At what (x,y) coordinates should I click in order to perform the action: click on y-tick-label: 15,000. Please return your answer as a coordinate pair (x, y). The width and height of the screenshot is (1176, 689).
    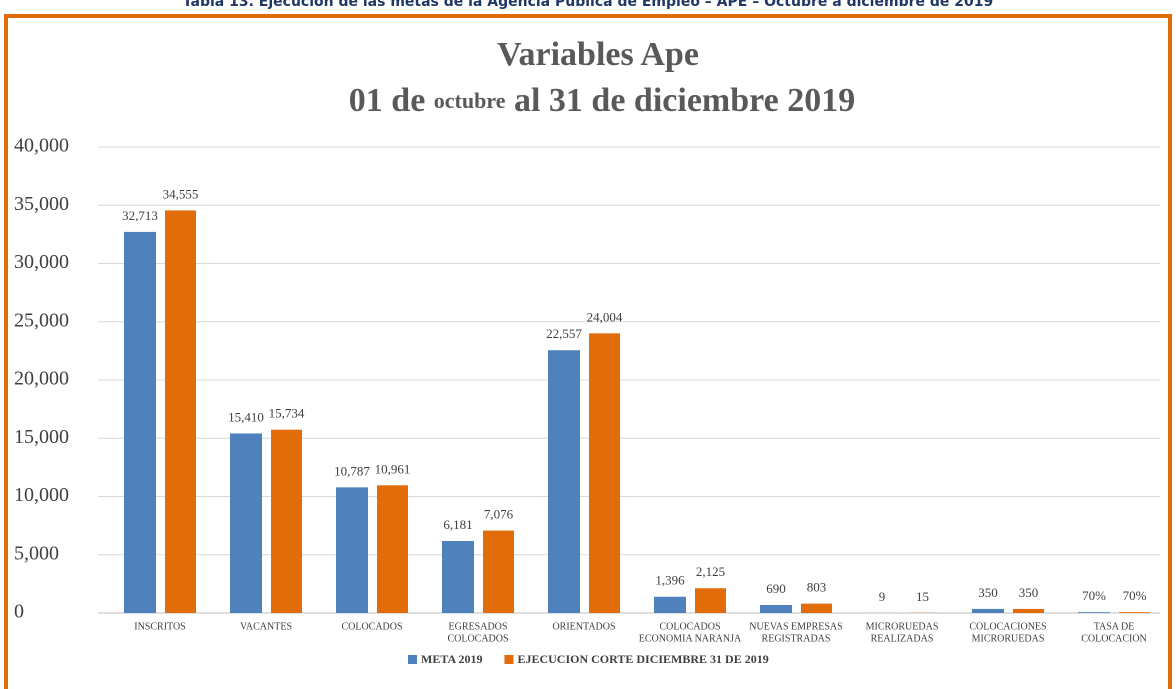
    Looking at the image, I should click on (41, 437).